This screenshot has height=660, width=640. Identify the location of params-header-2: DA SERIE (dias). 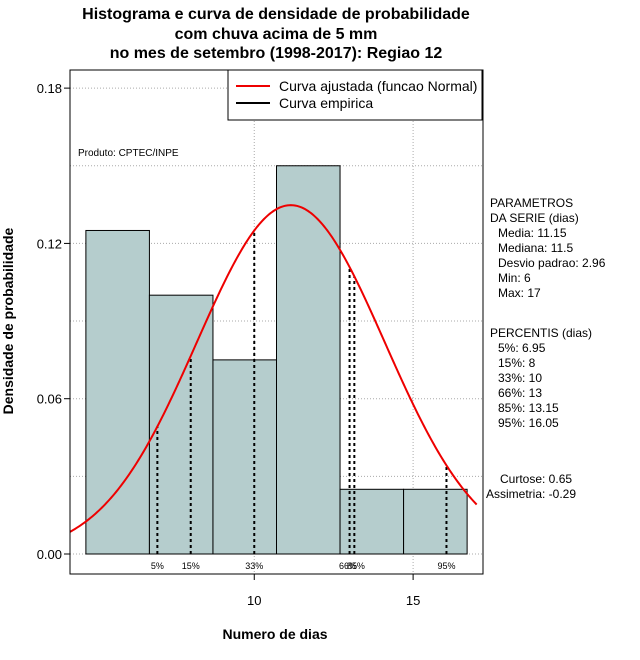
(534, 218).